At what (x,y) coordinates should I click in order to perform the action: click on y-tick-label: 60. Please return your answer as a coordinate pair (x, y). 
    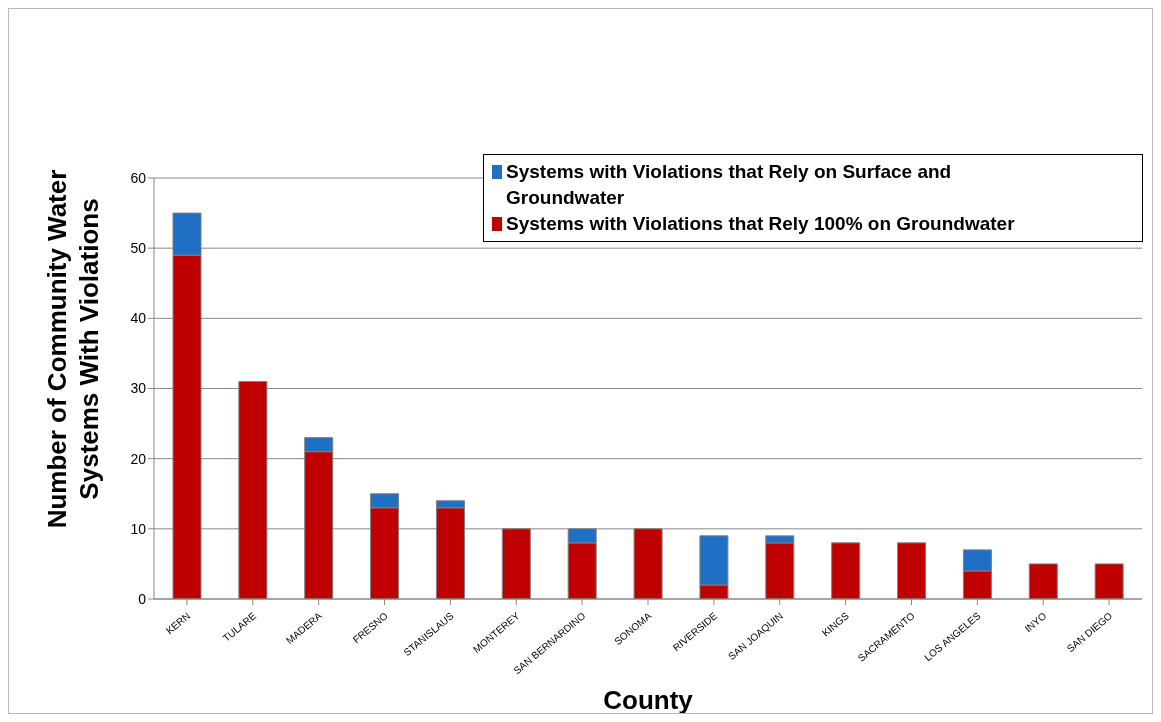
    Looking at the image, I should click on (138, 177).